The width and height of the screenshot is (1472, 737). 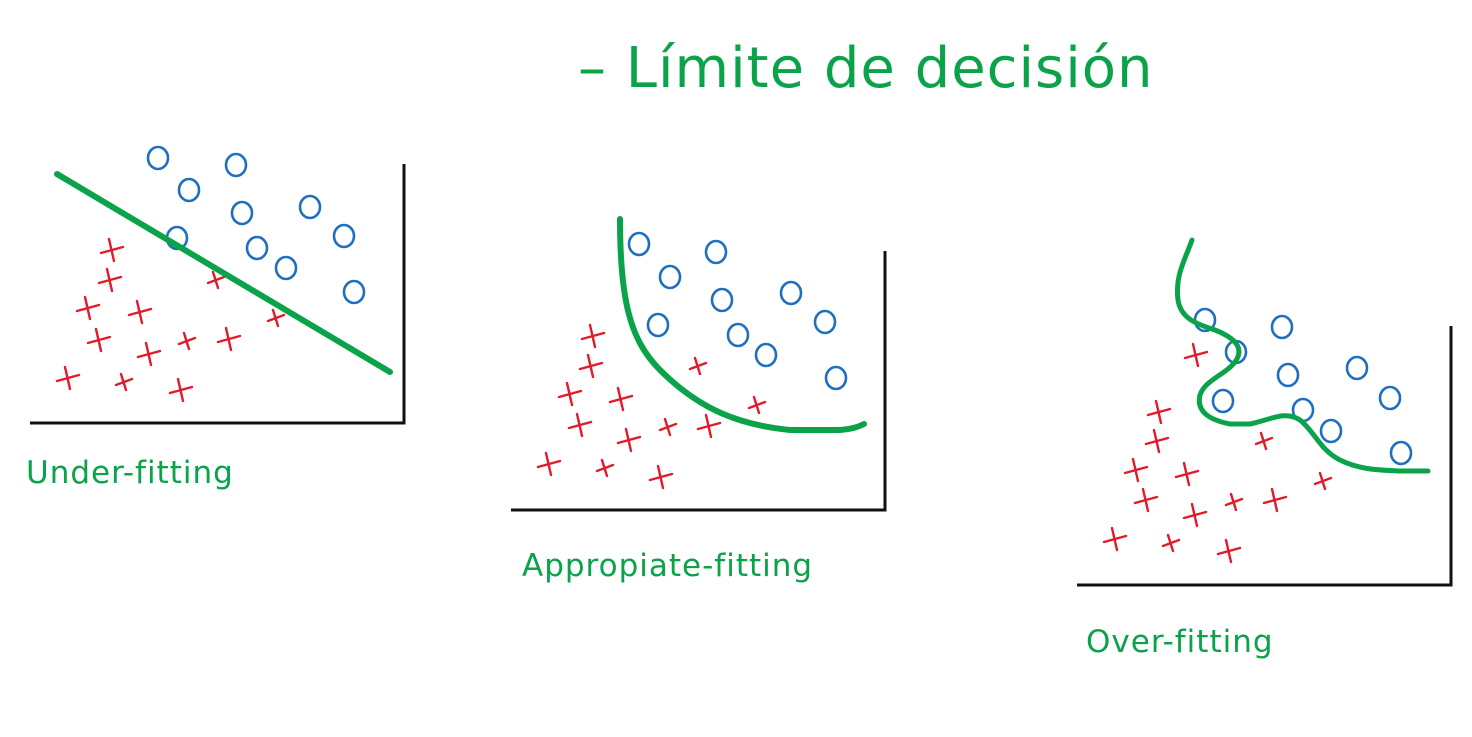 What do you see at coordinates (668, 566) in the screenshot?
I see `caption-appropriate-fitting: Appropiate-fitting` at bounding box center [668, 566].